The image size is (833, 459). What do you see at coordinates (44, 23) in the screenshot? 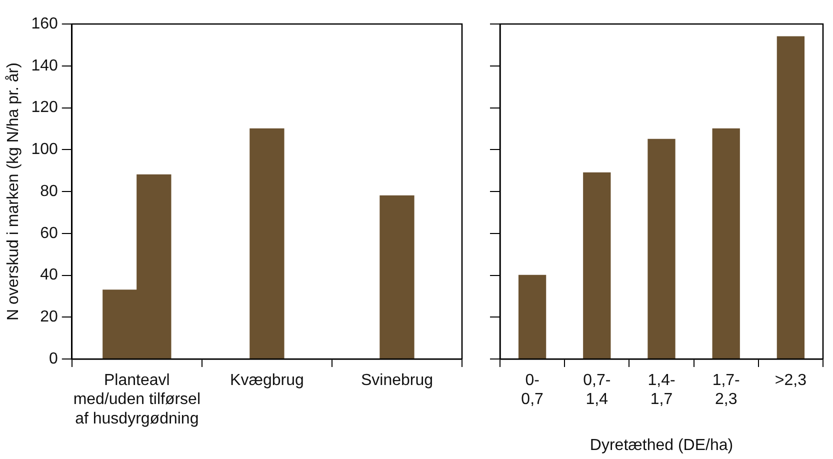
I see `y-tick-label: 160` at bounding box center [44, 23].